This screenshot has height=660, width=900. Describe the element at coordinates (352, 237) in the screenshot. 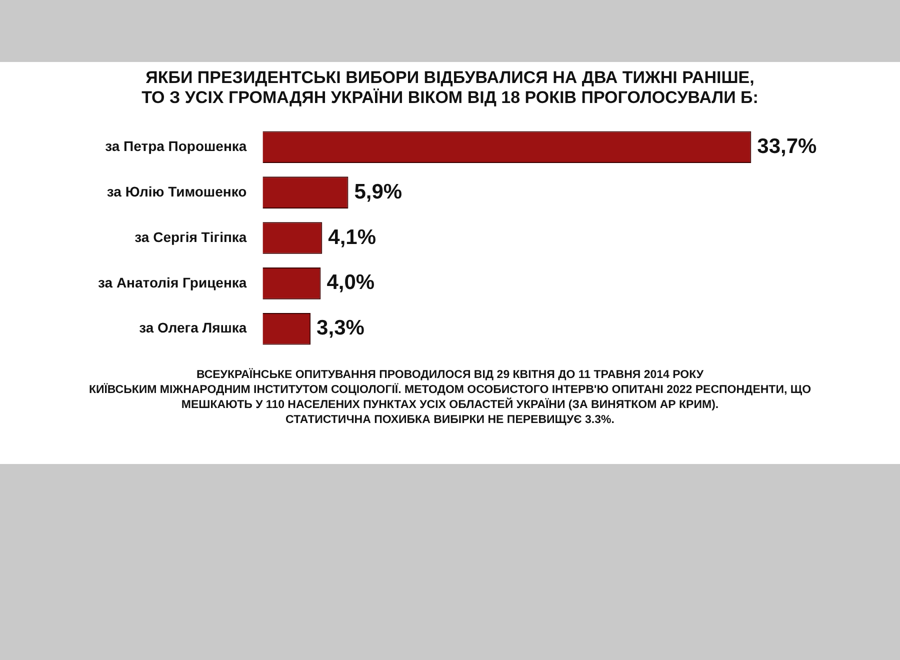

I see `data-label: 4,1%` at that location.